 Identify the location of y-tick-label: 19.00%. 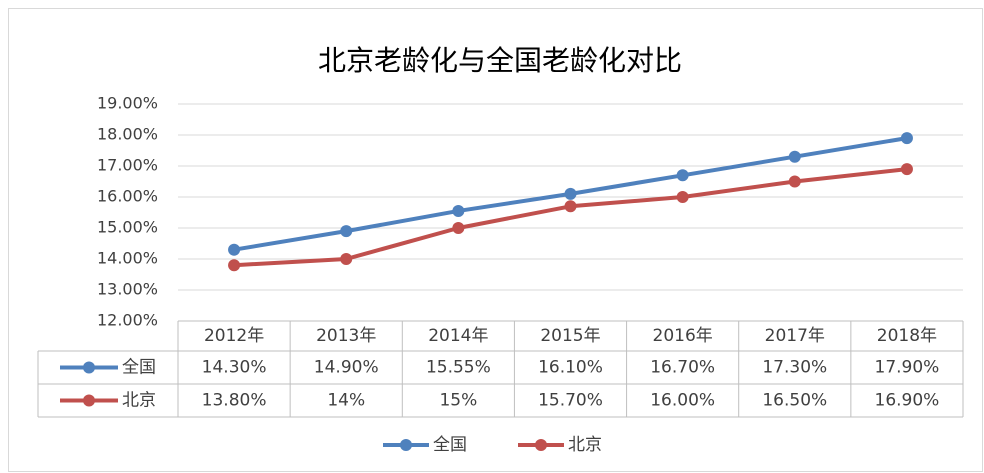
(127, 103).